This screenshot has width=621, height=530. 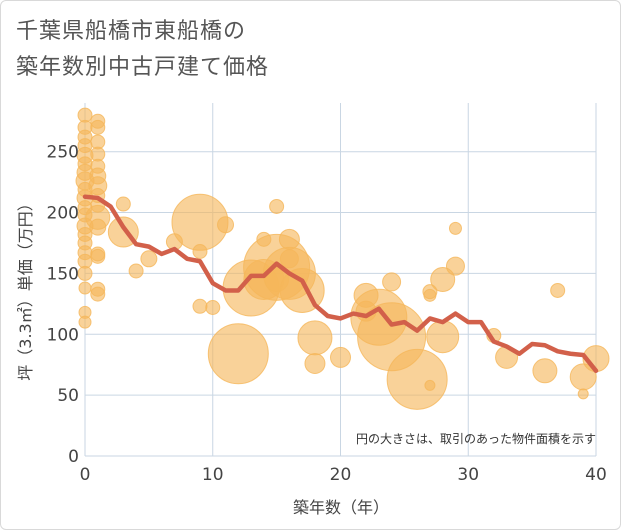 I want to click on y-axis-label: 坪（3.3㎡）単価（万円）, so click(x=25, y=287).